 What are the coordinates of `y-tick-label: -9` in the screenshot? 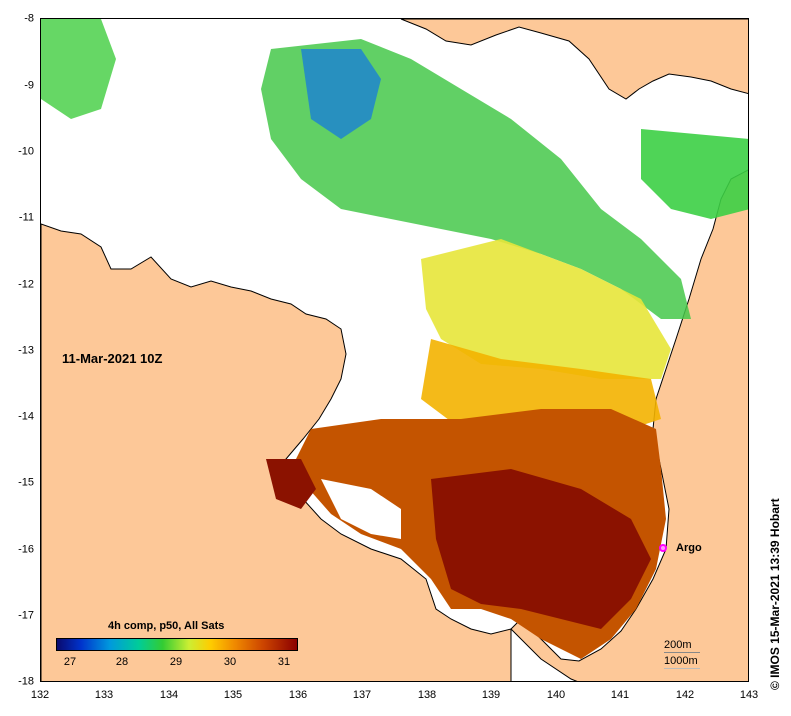 It's located at (29, 85).